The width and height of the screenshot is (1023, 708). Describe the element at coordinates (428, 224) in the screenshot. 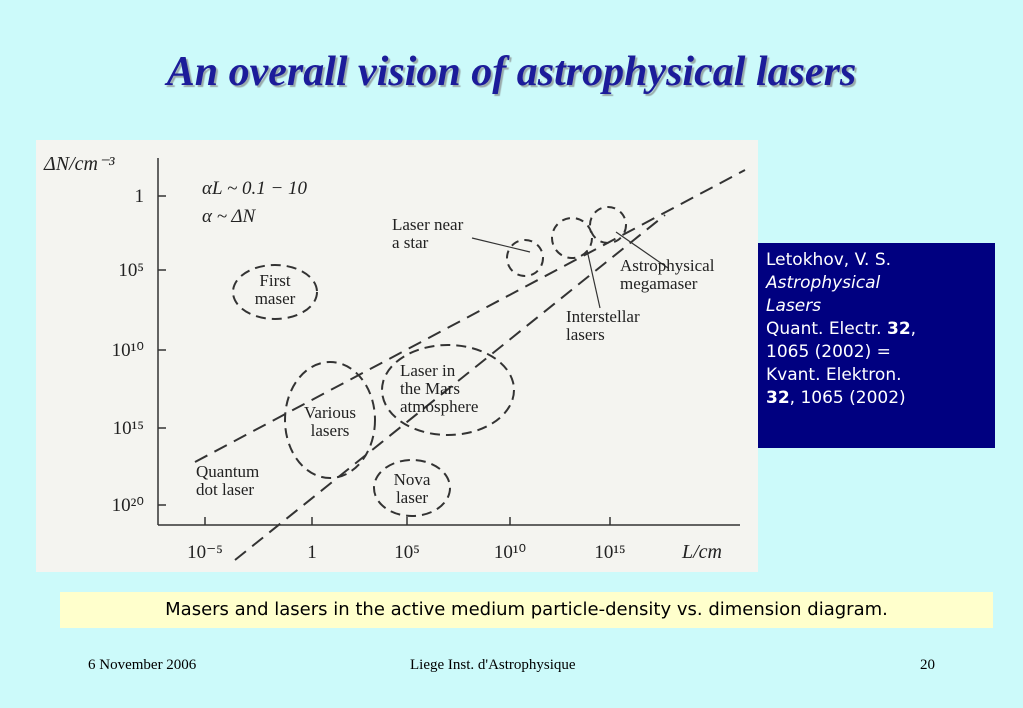

I see `region-label: Laser near` at that location.